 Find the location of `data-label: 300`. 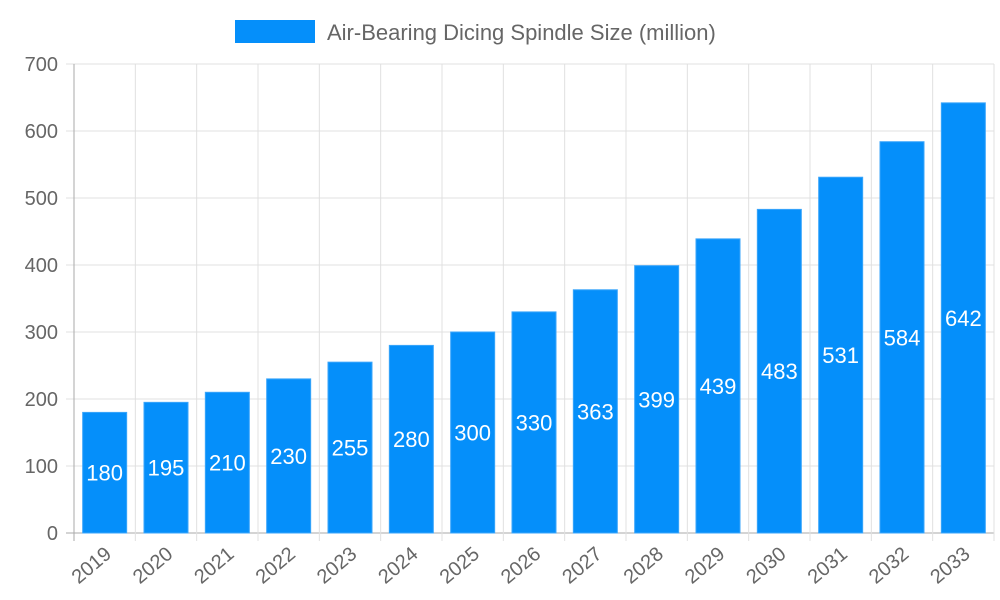

data-label: 300 is located at coordinates (472, 433).